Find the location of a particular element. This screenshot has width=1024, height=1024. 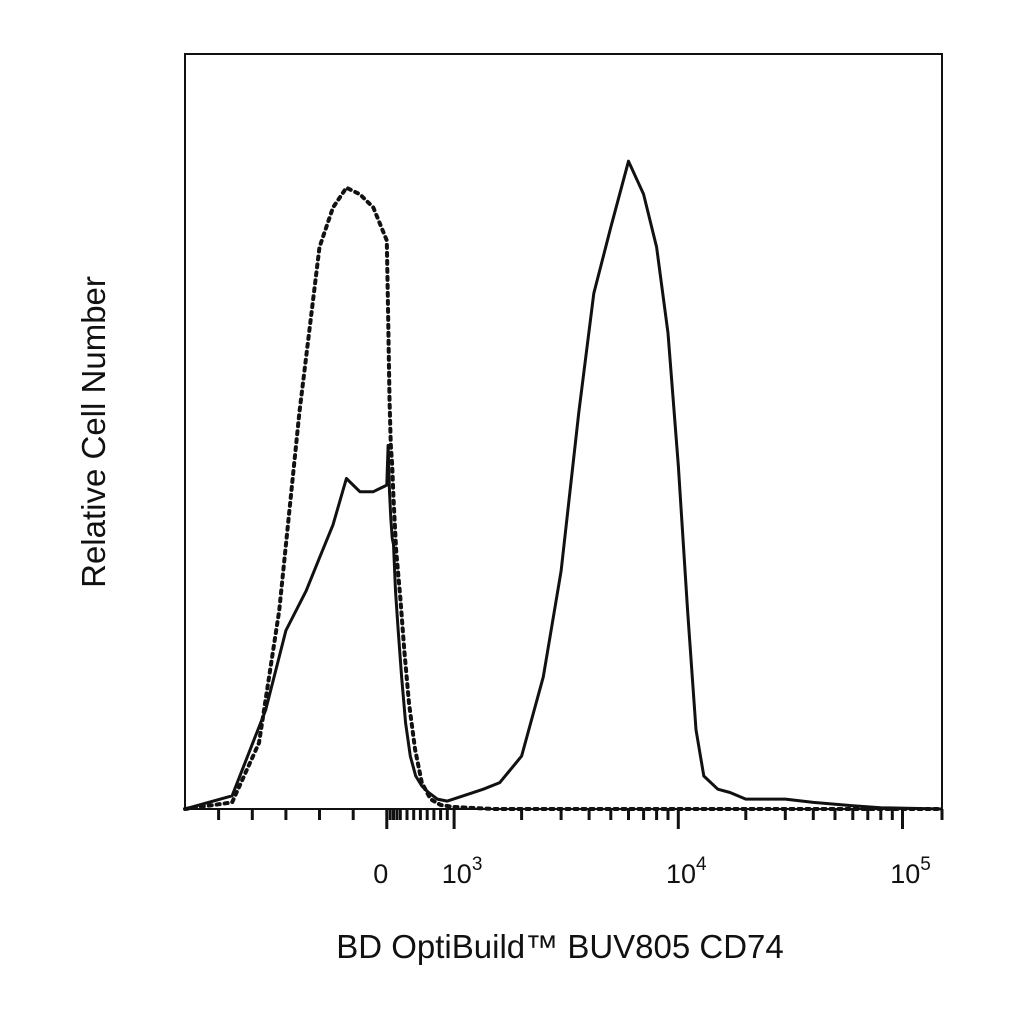

y-axis-title: Relative Cell Number is located at coordinates (93, 432).